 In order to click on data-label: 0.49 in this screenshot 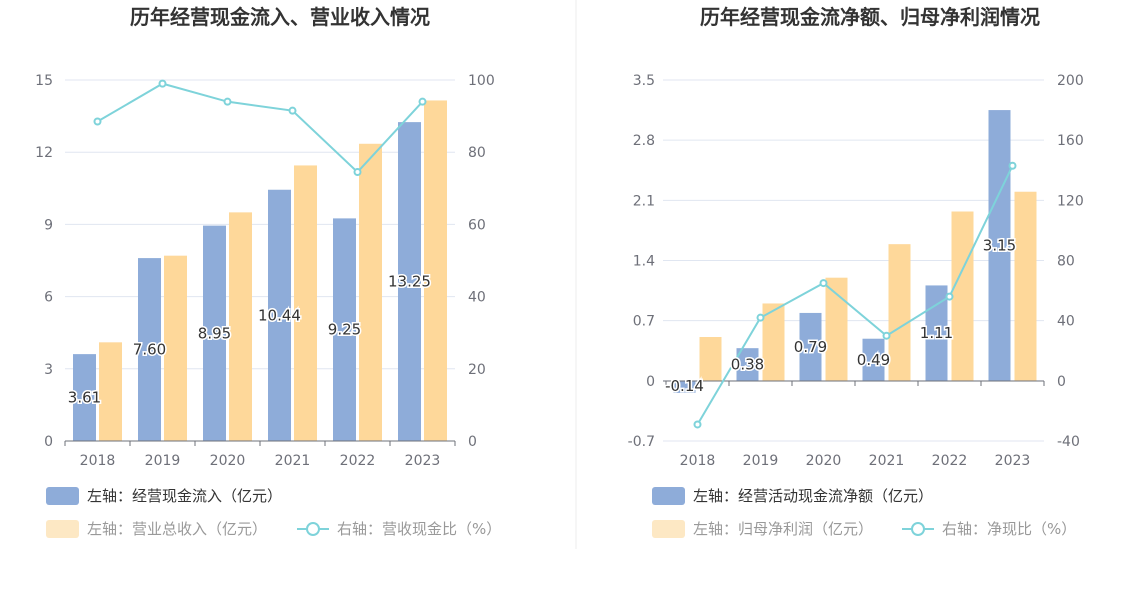, I will do `click(873, 360)`.